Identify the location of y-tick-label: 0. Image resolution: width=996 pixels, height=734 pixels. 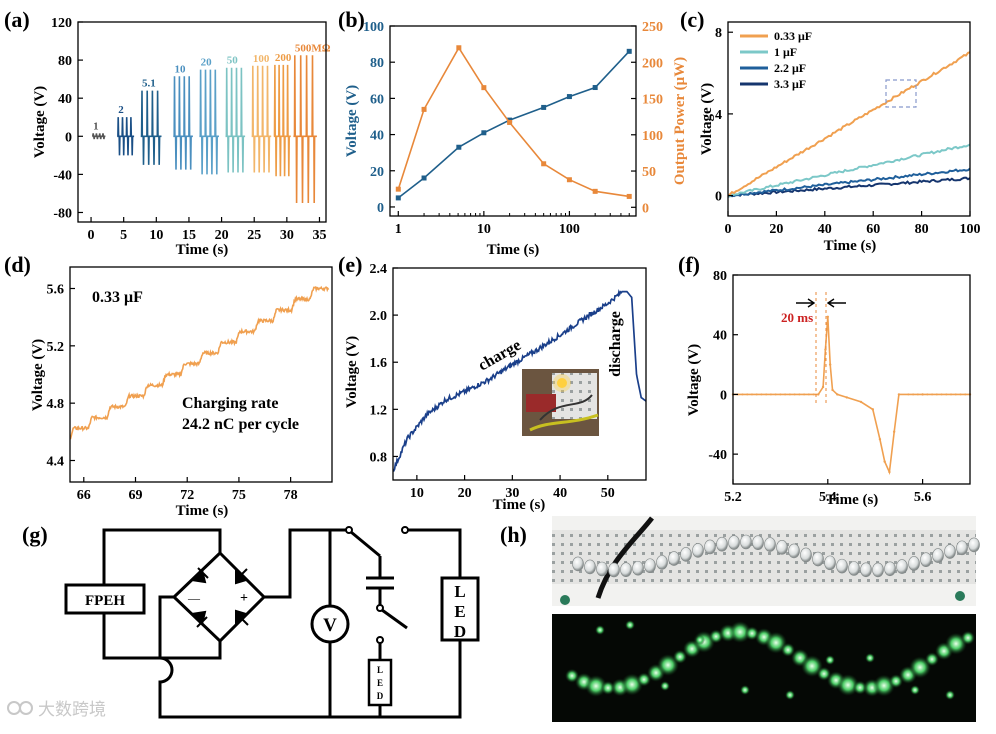
(718, 197).